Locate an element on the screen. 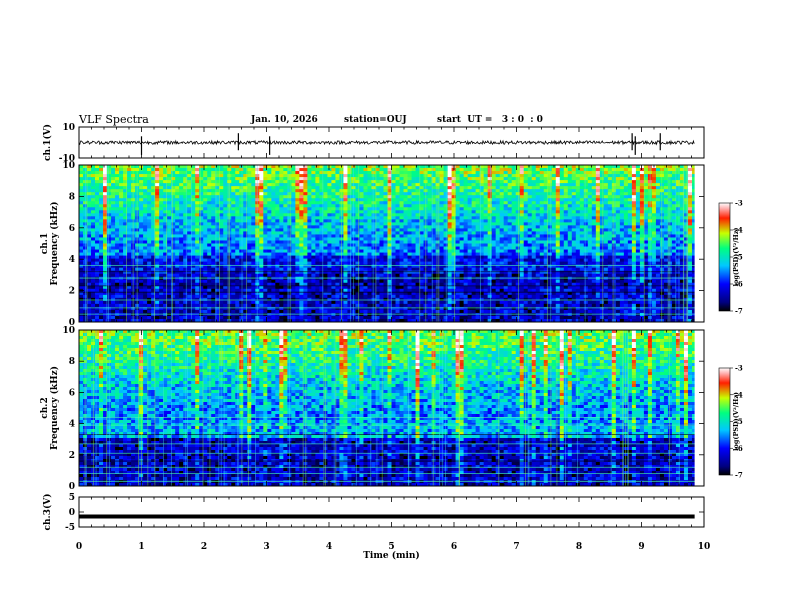 The image size is (792, 612). x-tick-label: 6 is located at coordinates (454, 547).